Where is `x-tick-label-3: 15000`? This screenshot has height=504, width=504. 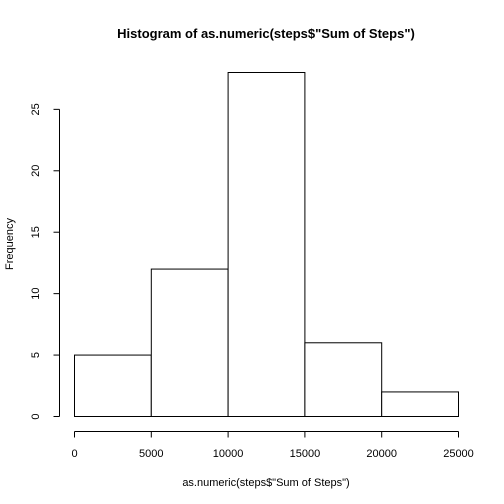
x-tick-label-3: 15000 is located at coordinates (305, 454).